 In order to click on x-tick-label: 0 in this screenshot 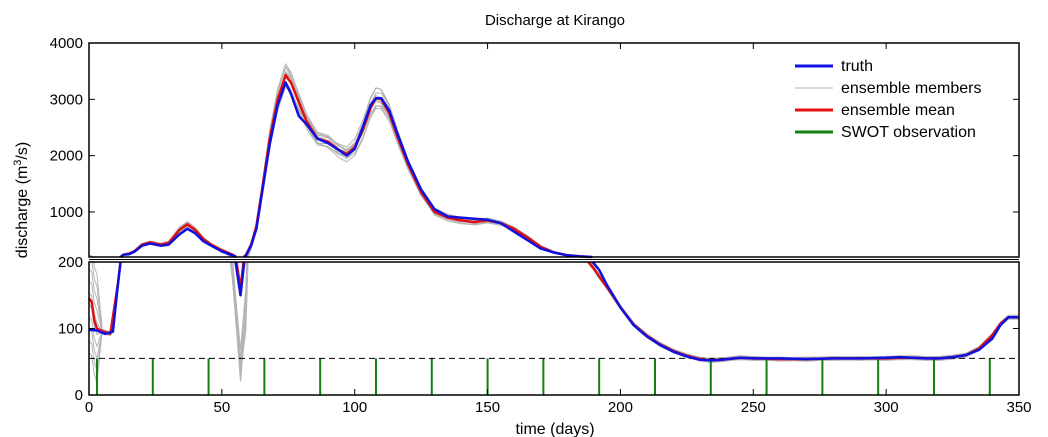, I will do `click(89, 407)`.